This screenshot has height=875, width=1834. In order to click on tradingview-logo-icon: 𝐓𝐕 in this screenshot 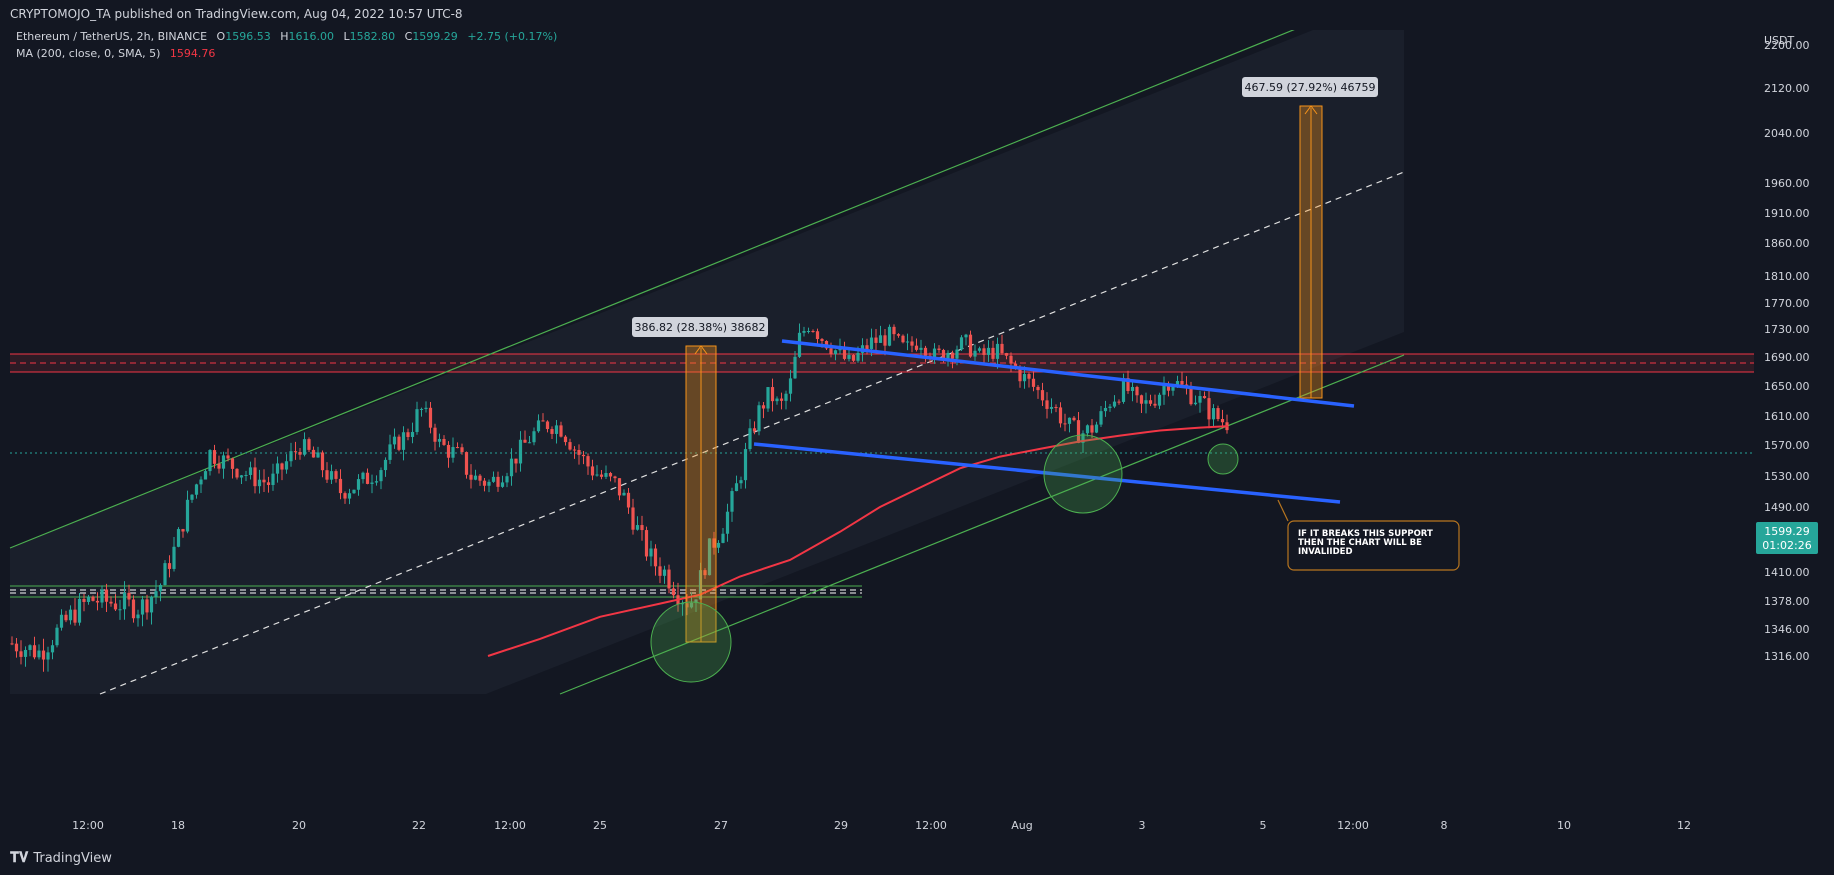, I will do `click(19, 858)`.